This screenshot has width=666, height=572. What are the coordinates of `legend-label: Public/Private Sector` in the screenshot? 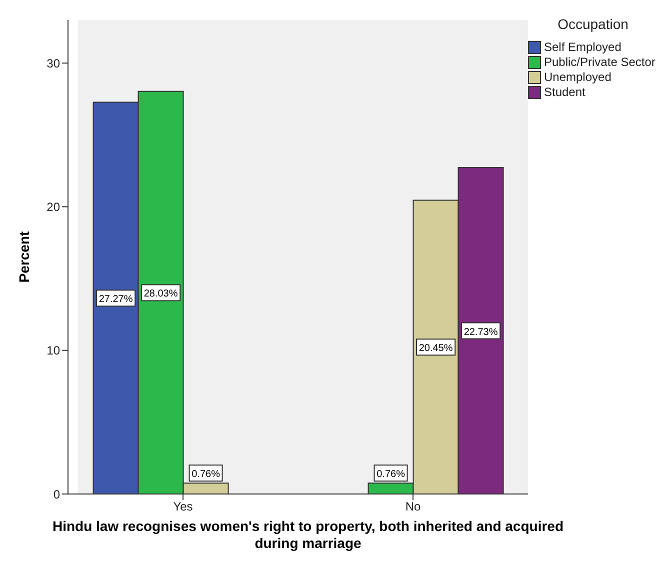 It's located at (600, 62).